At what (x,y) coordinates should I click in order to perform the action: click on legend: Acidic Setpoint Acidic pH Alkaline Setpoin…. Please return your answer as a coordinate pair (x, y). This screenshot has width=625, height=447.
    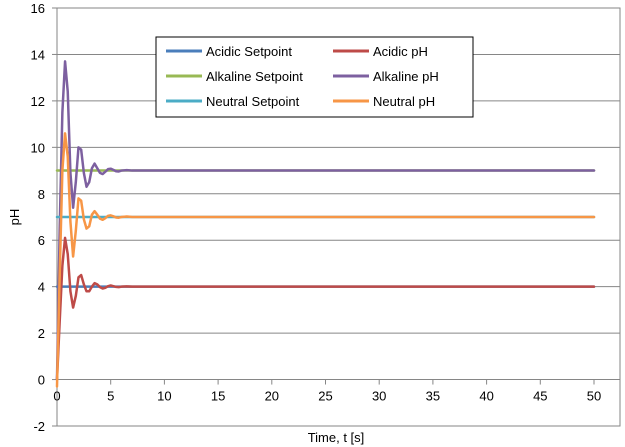
    Looking at the image, I should click on (314, 77).